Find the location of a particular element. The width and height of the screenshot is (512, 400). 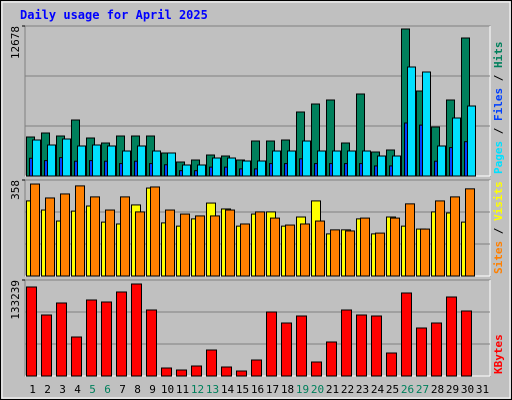

x-tick-label: 13 is located at coordinates (212, 389).